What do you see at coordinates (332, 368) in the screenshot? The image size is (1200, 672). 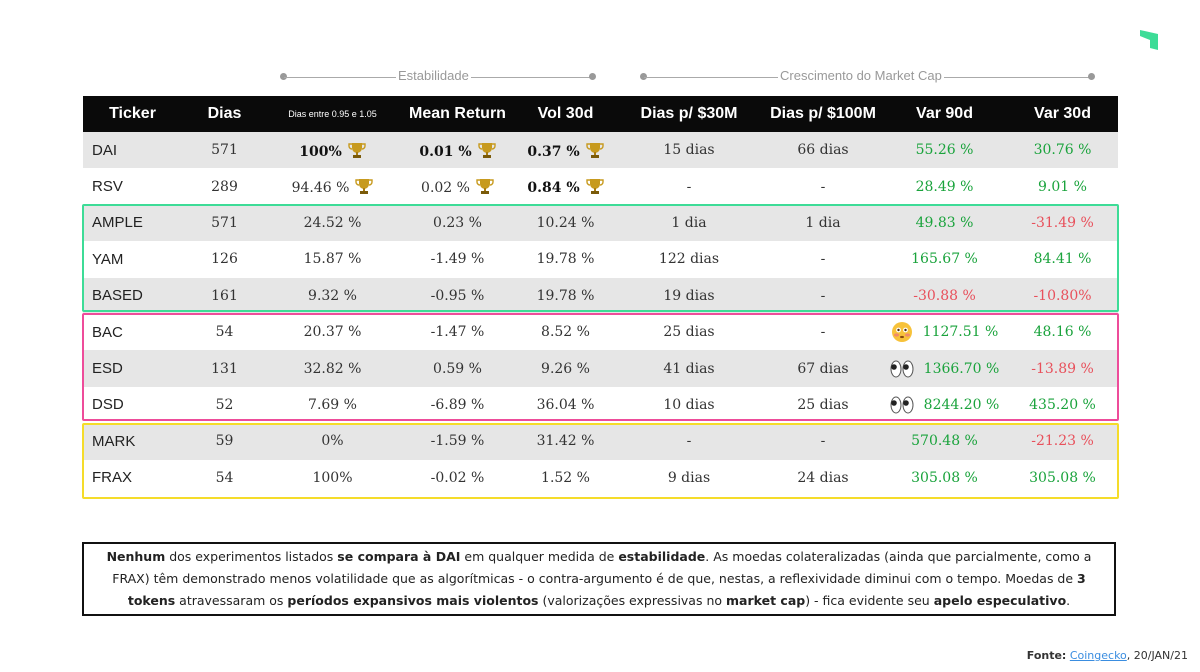 I see `range-cell: 32.82 %` at bounding box center [332, 368].